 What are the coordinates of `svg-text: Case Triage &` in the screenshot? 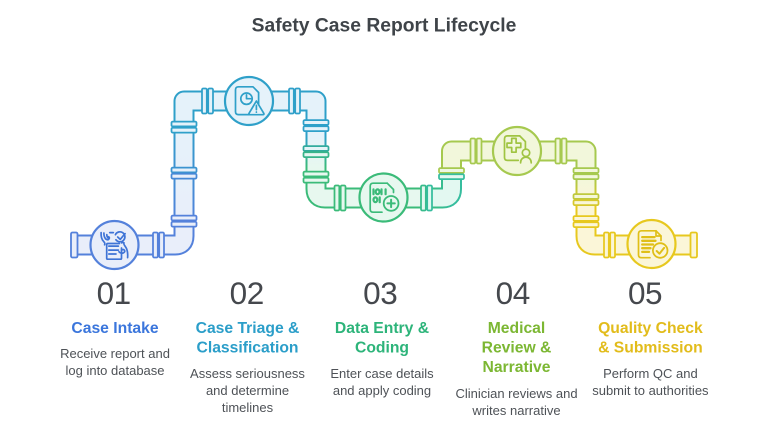 It's located at (248, 328).